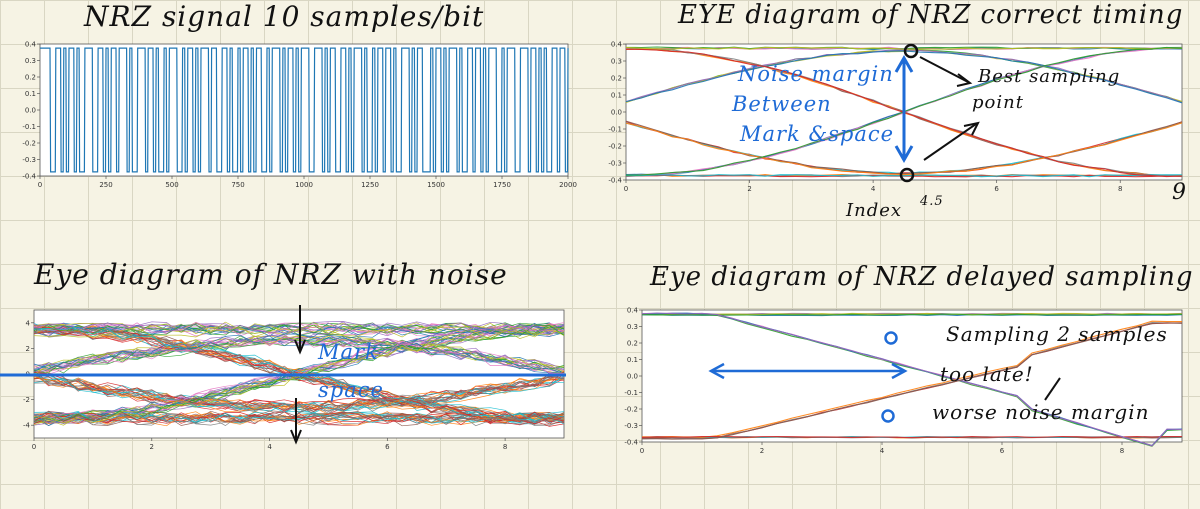  I want to click on eye-delayed-y-tick-label: -0.2, so click(631, 410).